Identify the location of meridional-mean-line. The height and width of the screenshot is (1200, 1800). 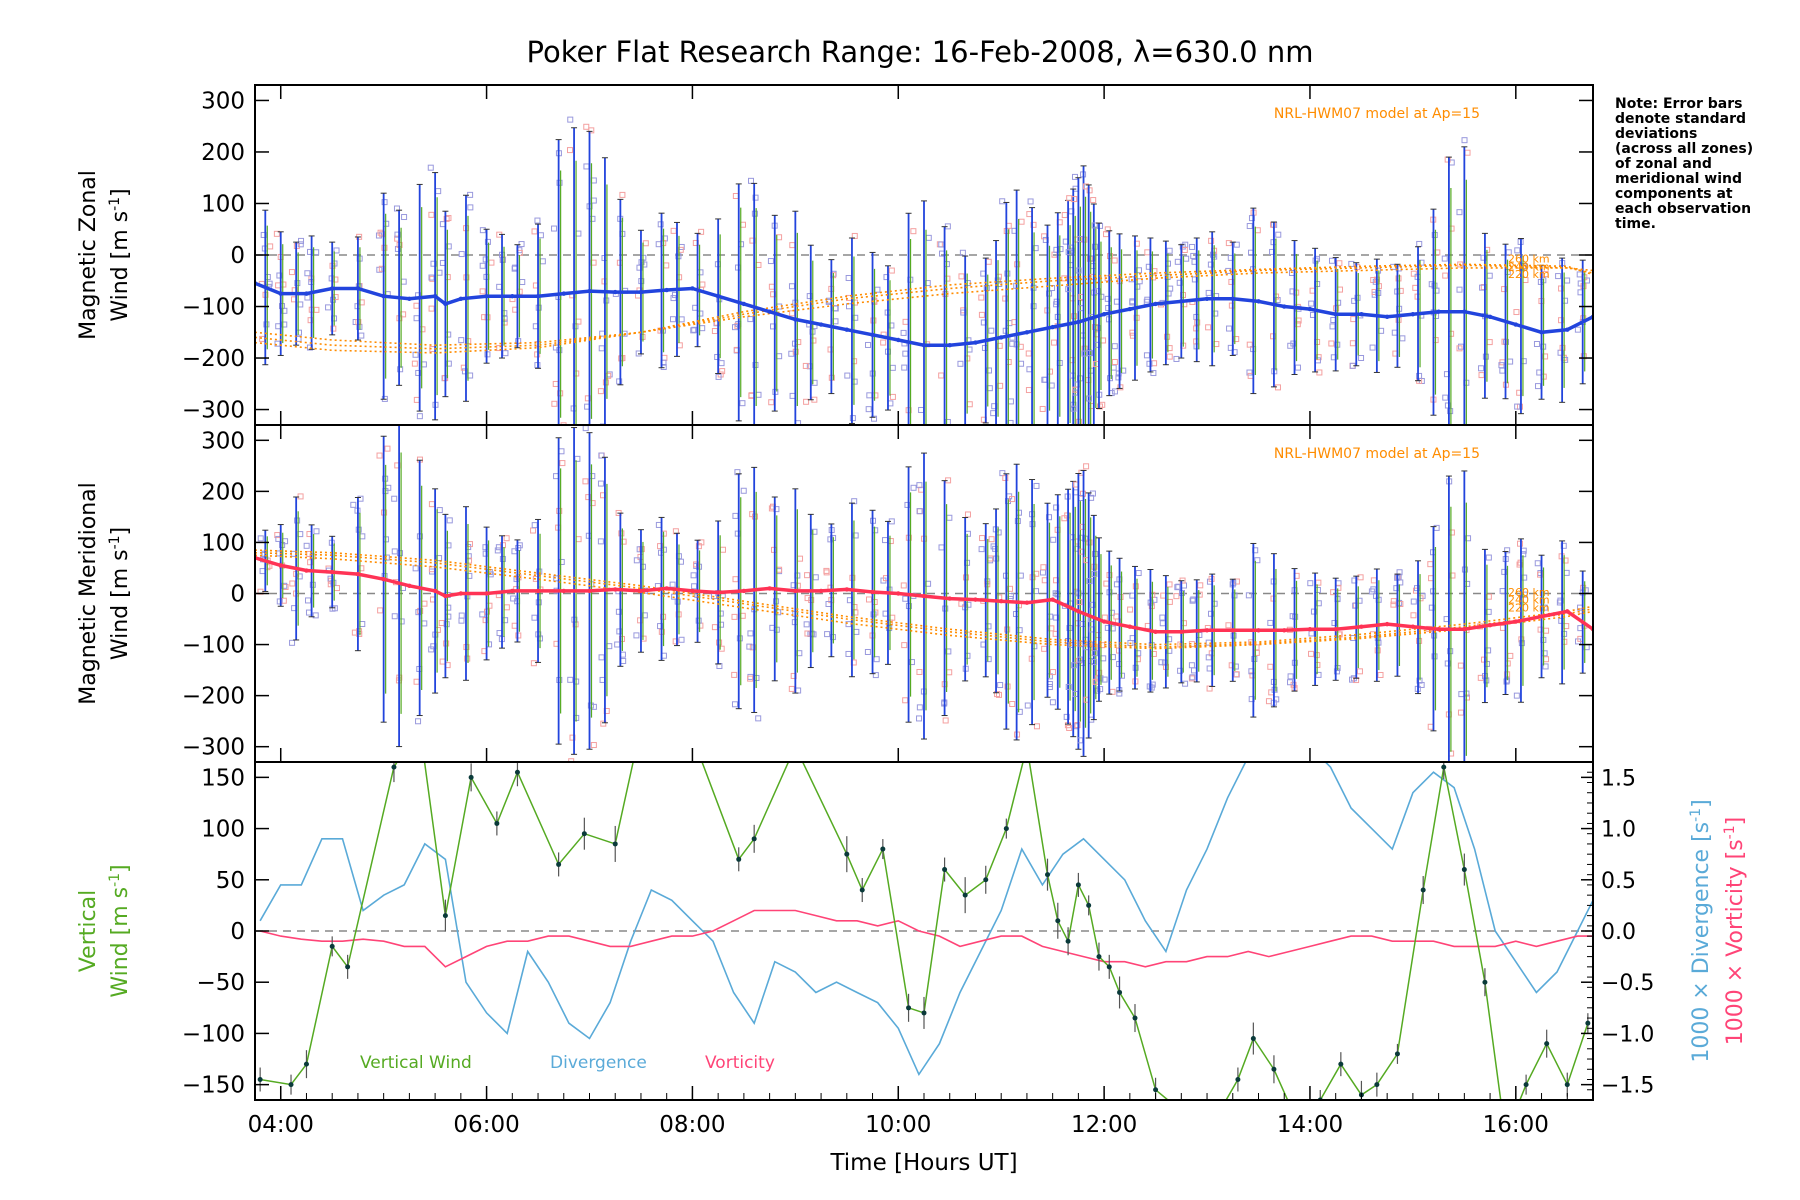
(924, 595).